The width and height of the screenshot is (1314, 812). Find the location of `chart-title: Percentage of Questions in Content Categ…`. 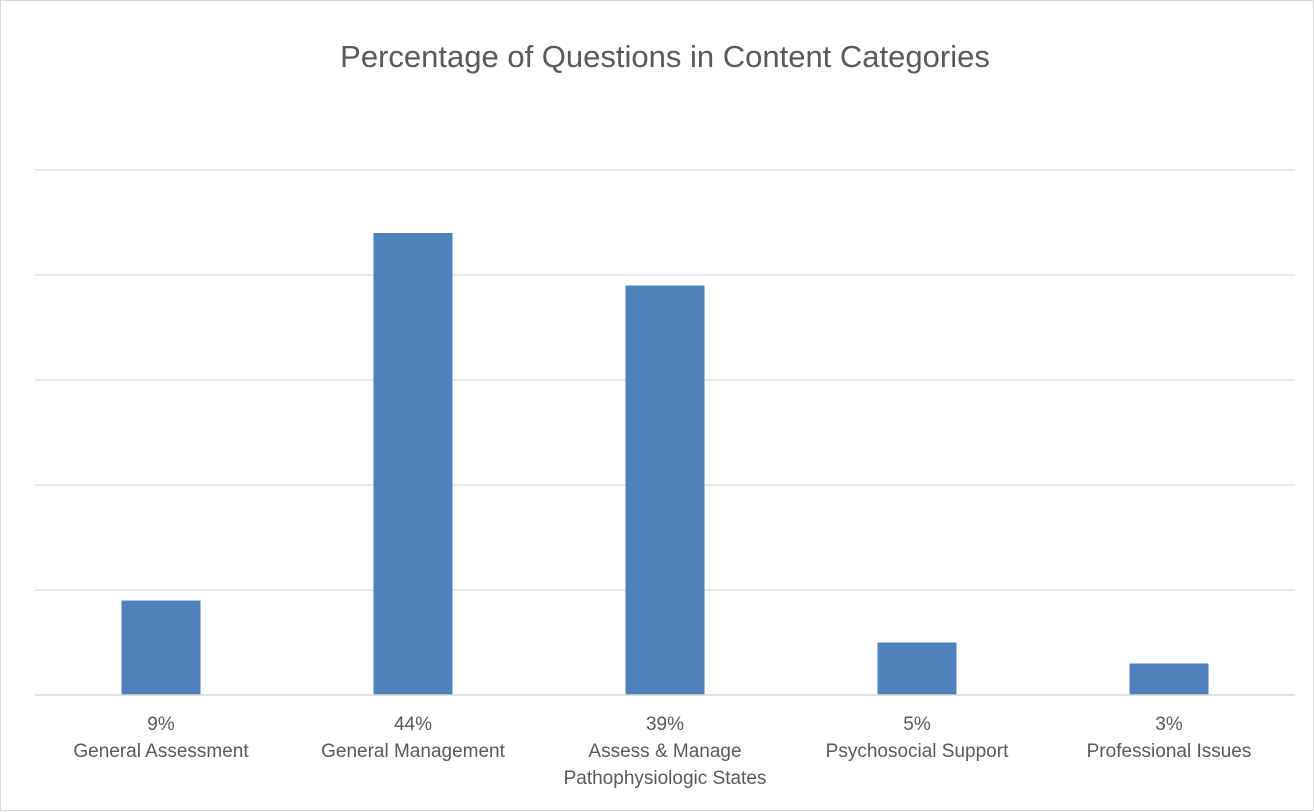

chart-title: Percentage of Questions in Content Categ… is located at coordinates (665, 56).